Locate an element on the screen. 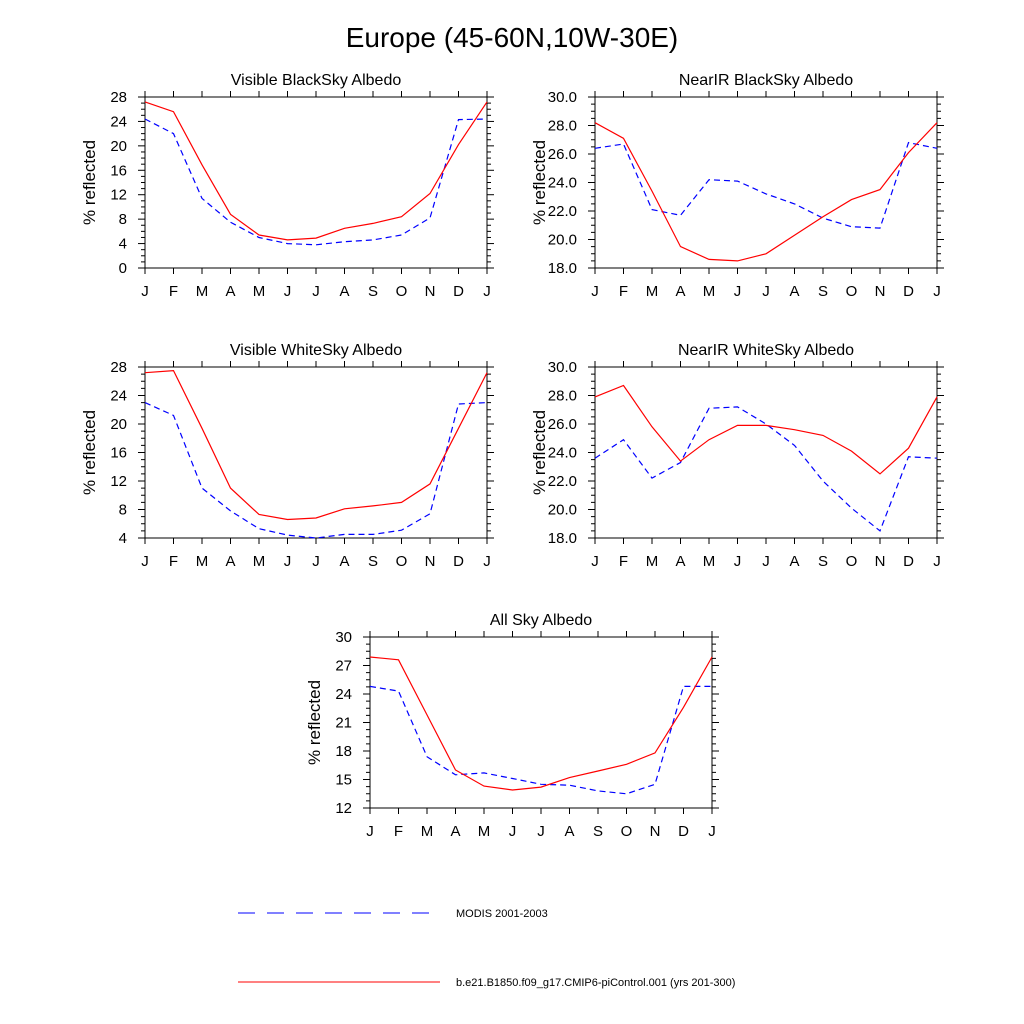 This screenshot has width=1024, height=1024. y-tick-label: 16 is located at coordinates (118, 453).